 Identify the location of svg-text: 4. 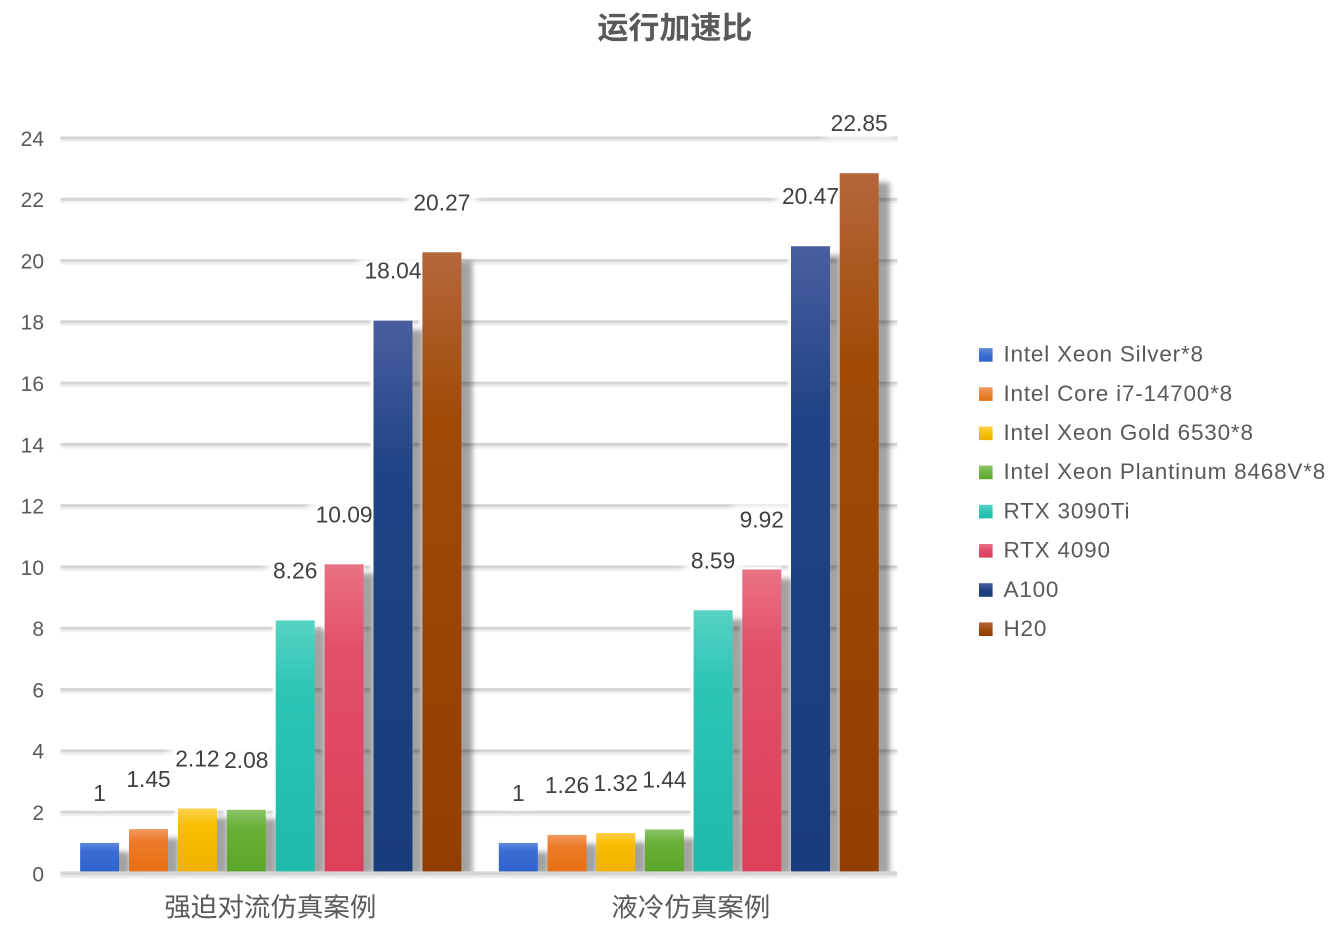
(38, 752).